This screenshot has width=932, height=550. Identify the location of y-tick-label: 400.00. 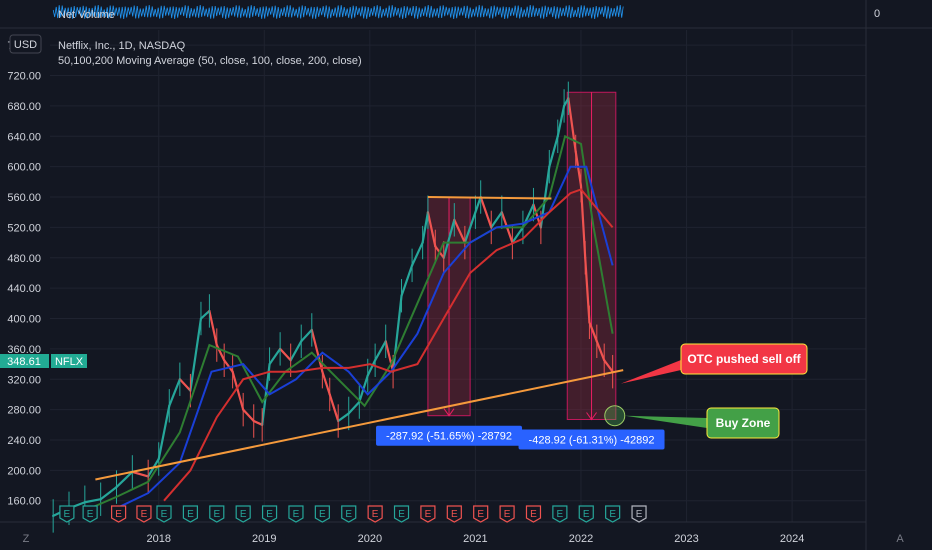
(24, 320).